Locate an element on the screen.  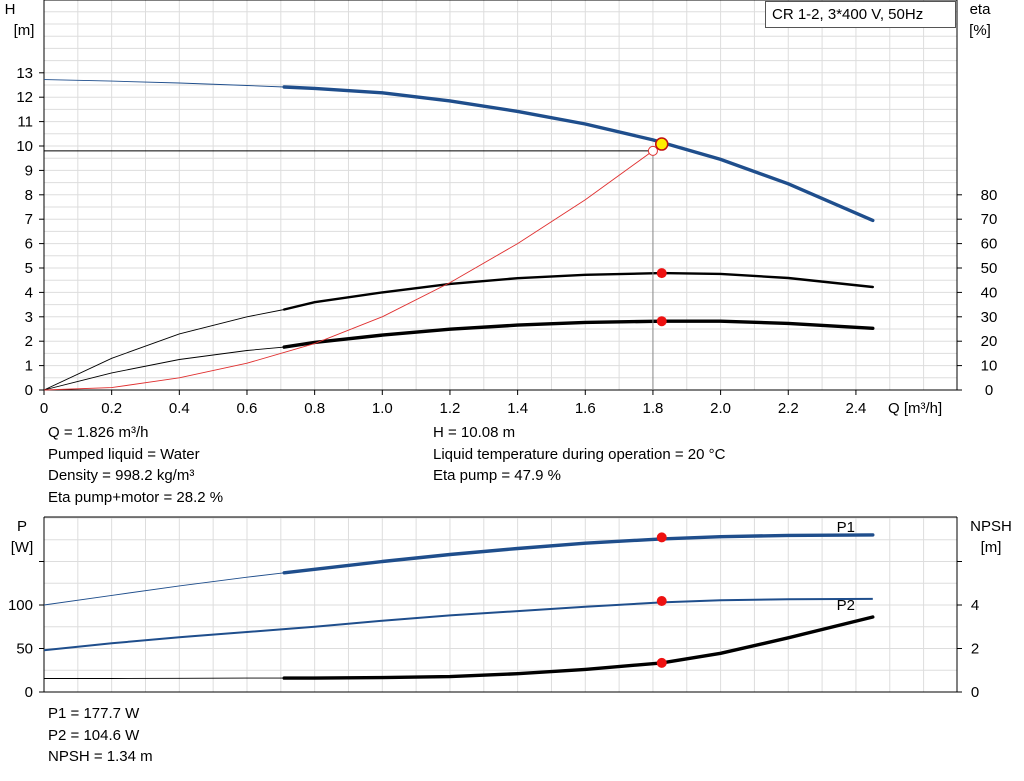
h-tick-label: 10 is located at coordinates (24, 146).